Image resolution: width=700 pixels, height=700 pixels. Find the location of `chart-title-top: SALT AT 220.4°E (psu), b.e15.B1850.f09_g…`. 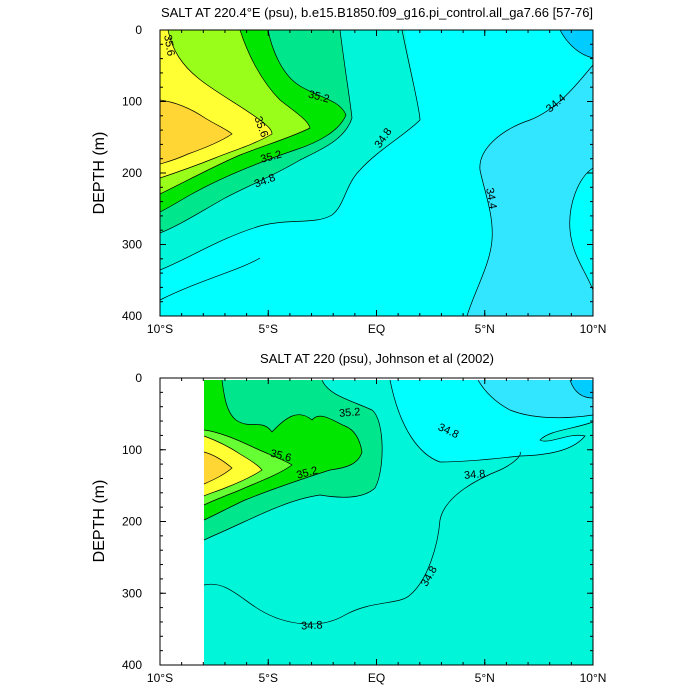

chart-title-top: SALT AT 220.4°E (psu), b.e15.B1850.f09_g… is located at coordinates (377, 12).